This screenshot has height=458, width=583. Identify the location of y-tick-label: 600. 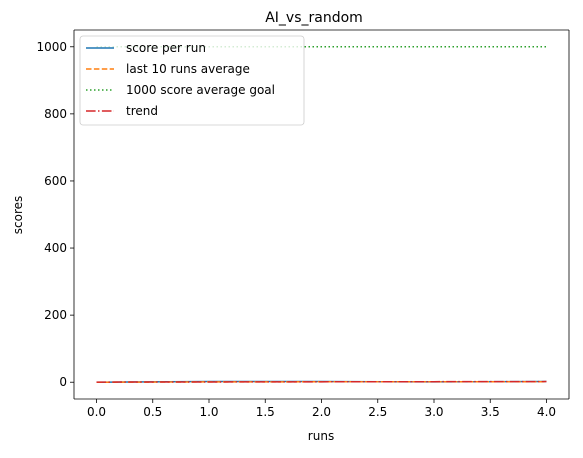
(55, 181).